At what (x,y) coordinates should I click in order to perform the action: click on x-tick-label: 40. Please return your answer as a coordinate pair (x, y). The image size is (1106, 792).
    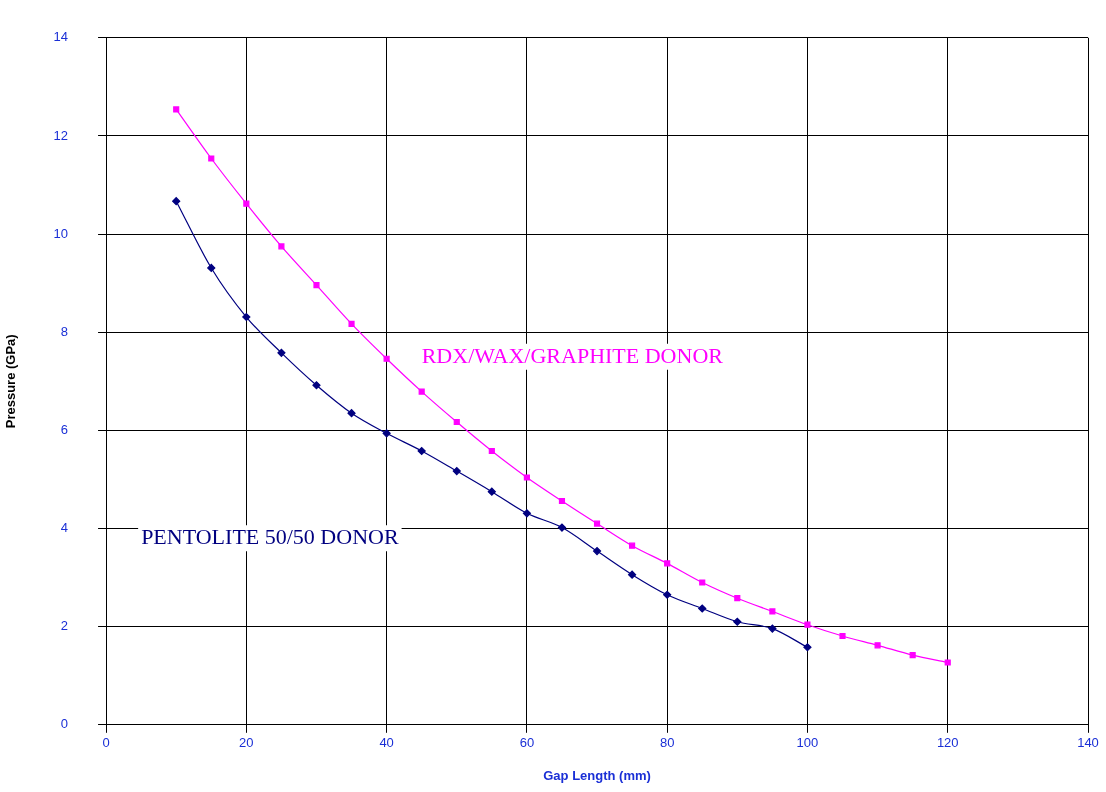
    Looking at the image, I should click on (386, 743).